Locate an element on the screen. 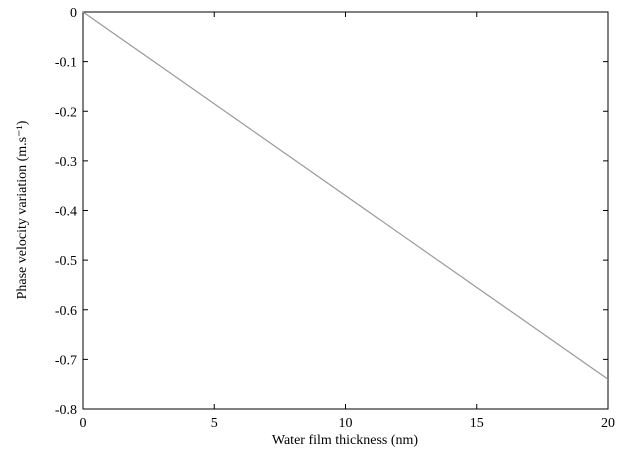 The height and width of the screenshot is (456, 640). y-axis-label: Phase velocity variation (m.s⁻¹) is located at coordinates (22, 209).